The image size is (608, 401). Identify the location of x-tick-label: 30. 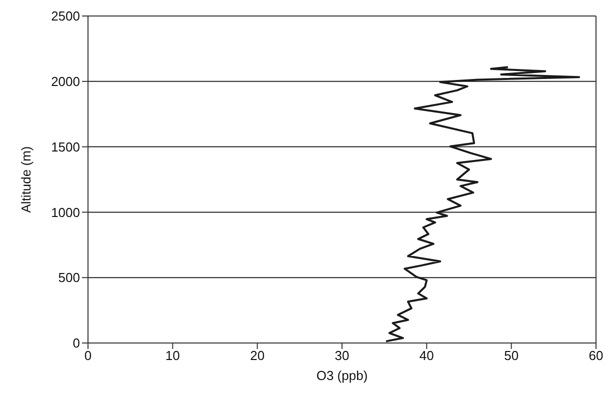
(342, 356).